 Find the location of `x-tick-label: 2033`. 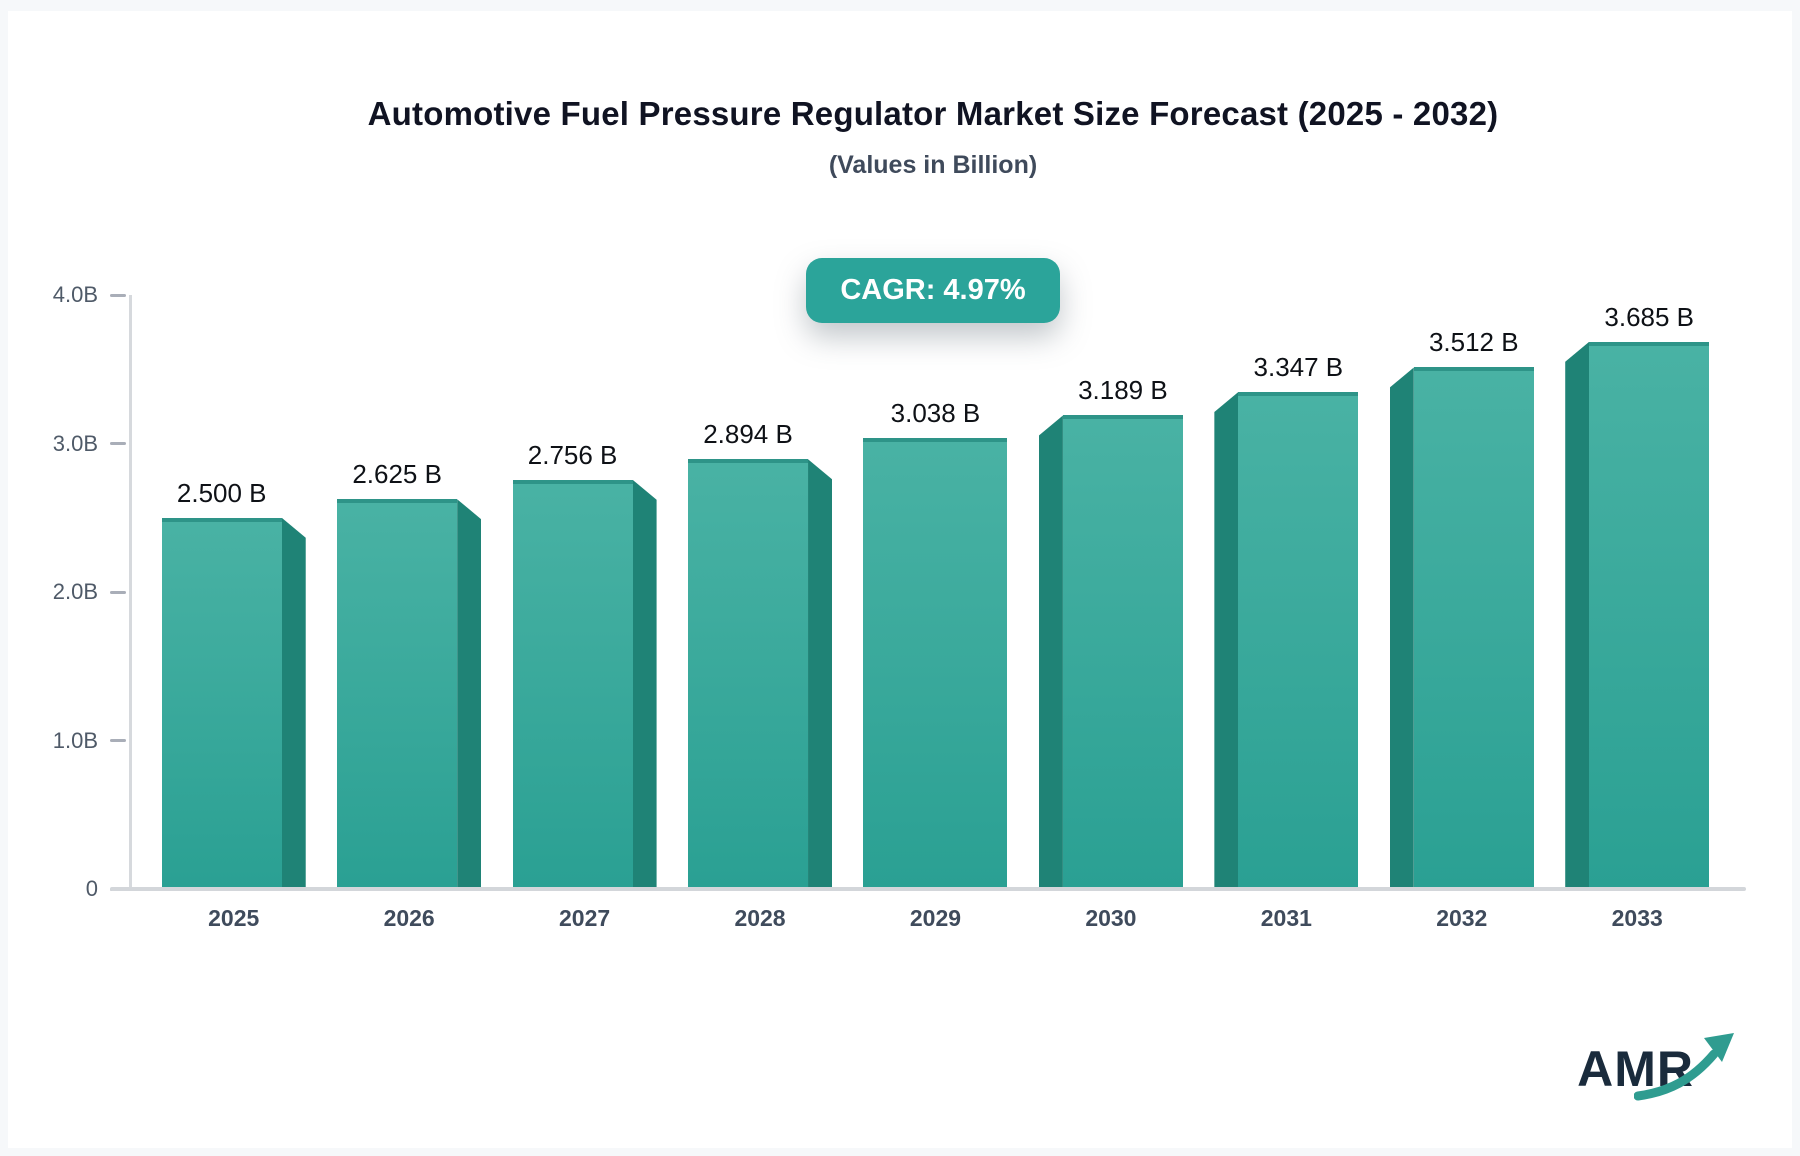

x-tick-label: 2033 is located at coordinates (1637, 918).